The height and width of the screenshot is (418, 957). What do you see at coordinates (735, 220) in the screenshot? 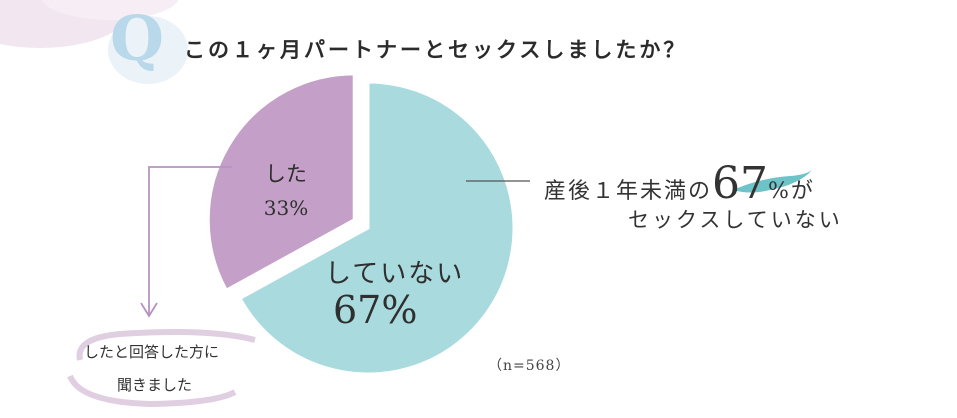
I see `callout-line-2: セックスしていない` at bounding box center [735, 220].